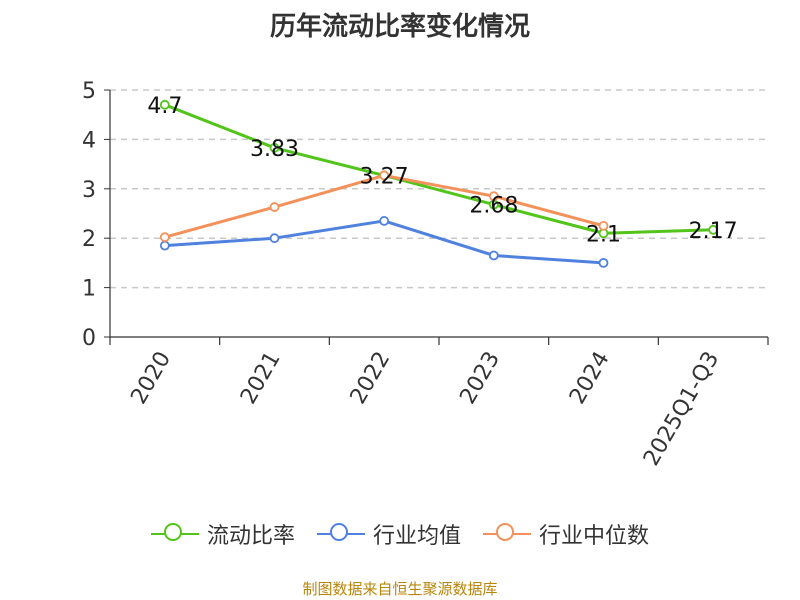 Image resolution: width=800 pixels, height=600 pixels. I want to click on data-label: 3.27, so click(384, 176).